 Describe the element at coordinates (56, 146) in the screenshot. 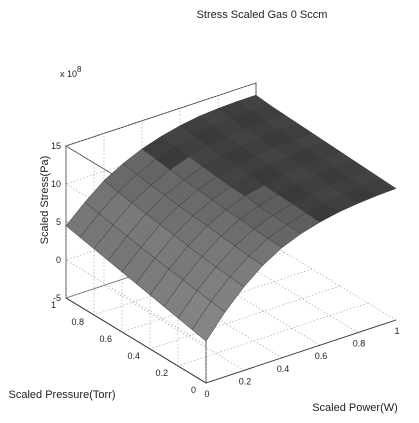

I see `z-tick-label: 15` at that location.